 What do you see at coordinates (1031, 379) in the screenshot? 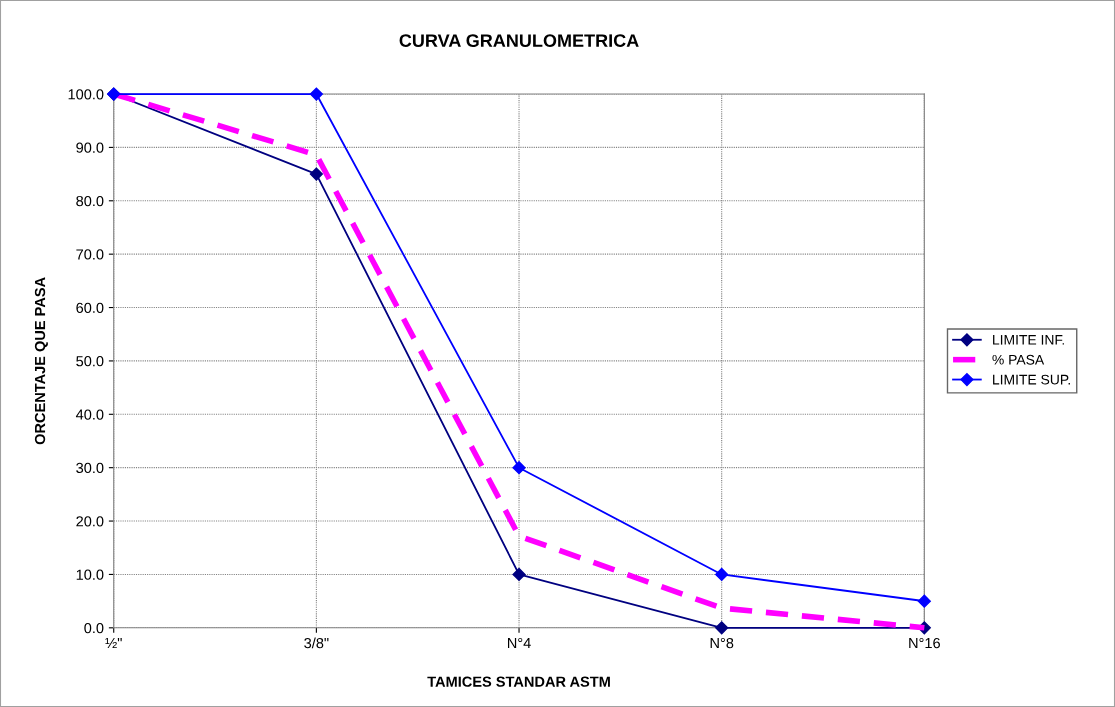
I see `legend-label: LIMITE SUP.` at bounding box center [1031, 379].